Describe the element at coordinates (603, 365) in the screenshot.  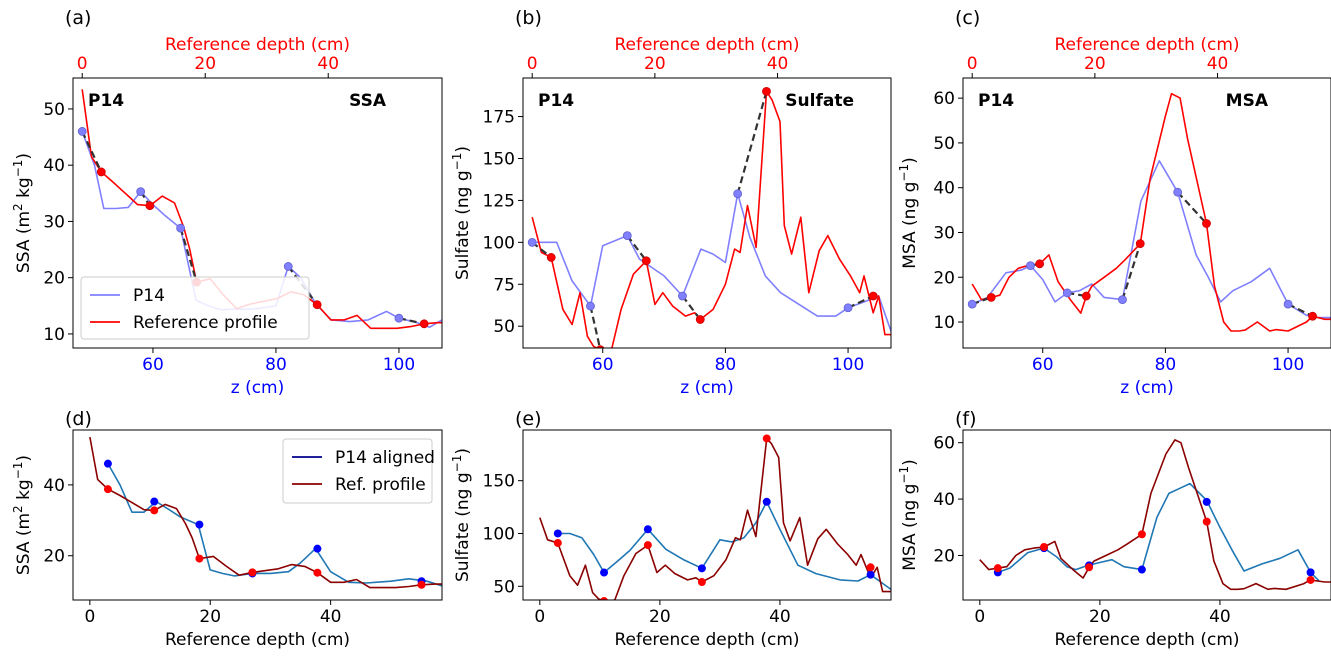
I see `x-tick-label: 60` at that location.